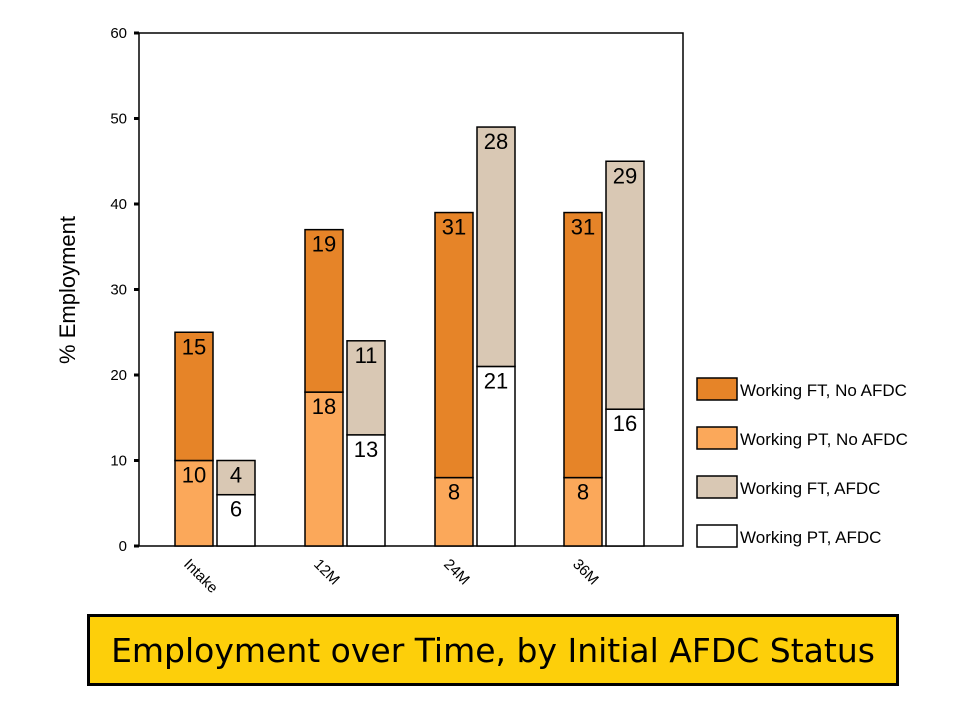  Describe the element at coordinates (456, 572) in the screenshot. I see `x-tick-label: 24M` at that location.